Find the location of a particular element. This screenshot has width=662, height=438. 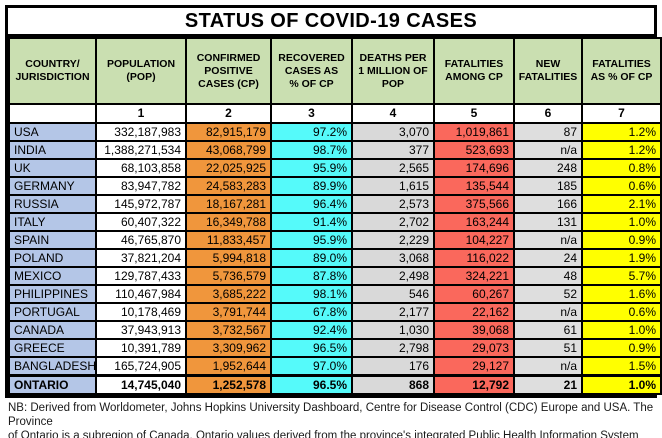

column-header-label: POPULATION (POP) is located at coordinates (141, 71).